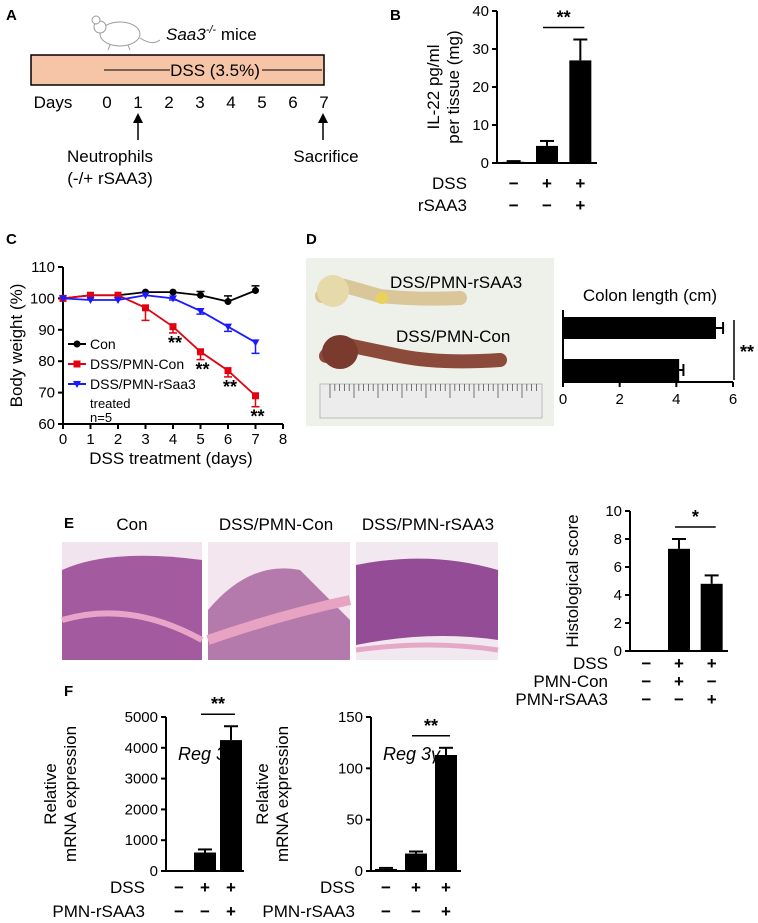 The image size is (758, 923). Describe the element at coordinates (145, 439) in the screenshot. I see `x-tick-label: 3` at that location.